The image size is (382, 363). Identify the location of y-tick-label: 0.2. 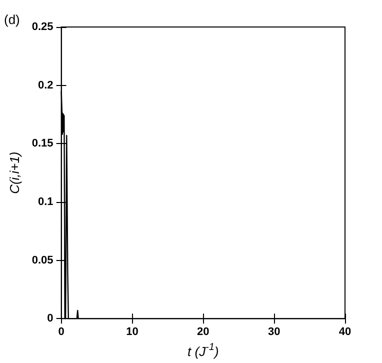
(46, 85).